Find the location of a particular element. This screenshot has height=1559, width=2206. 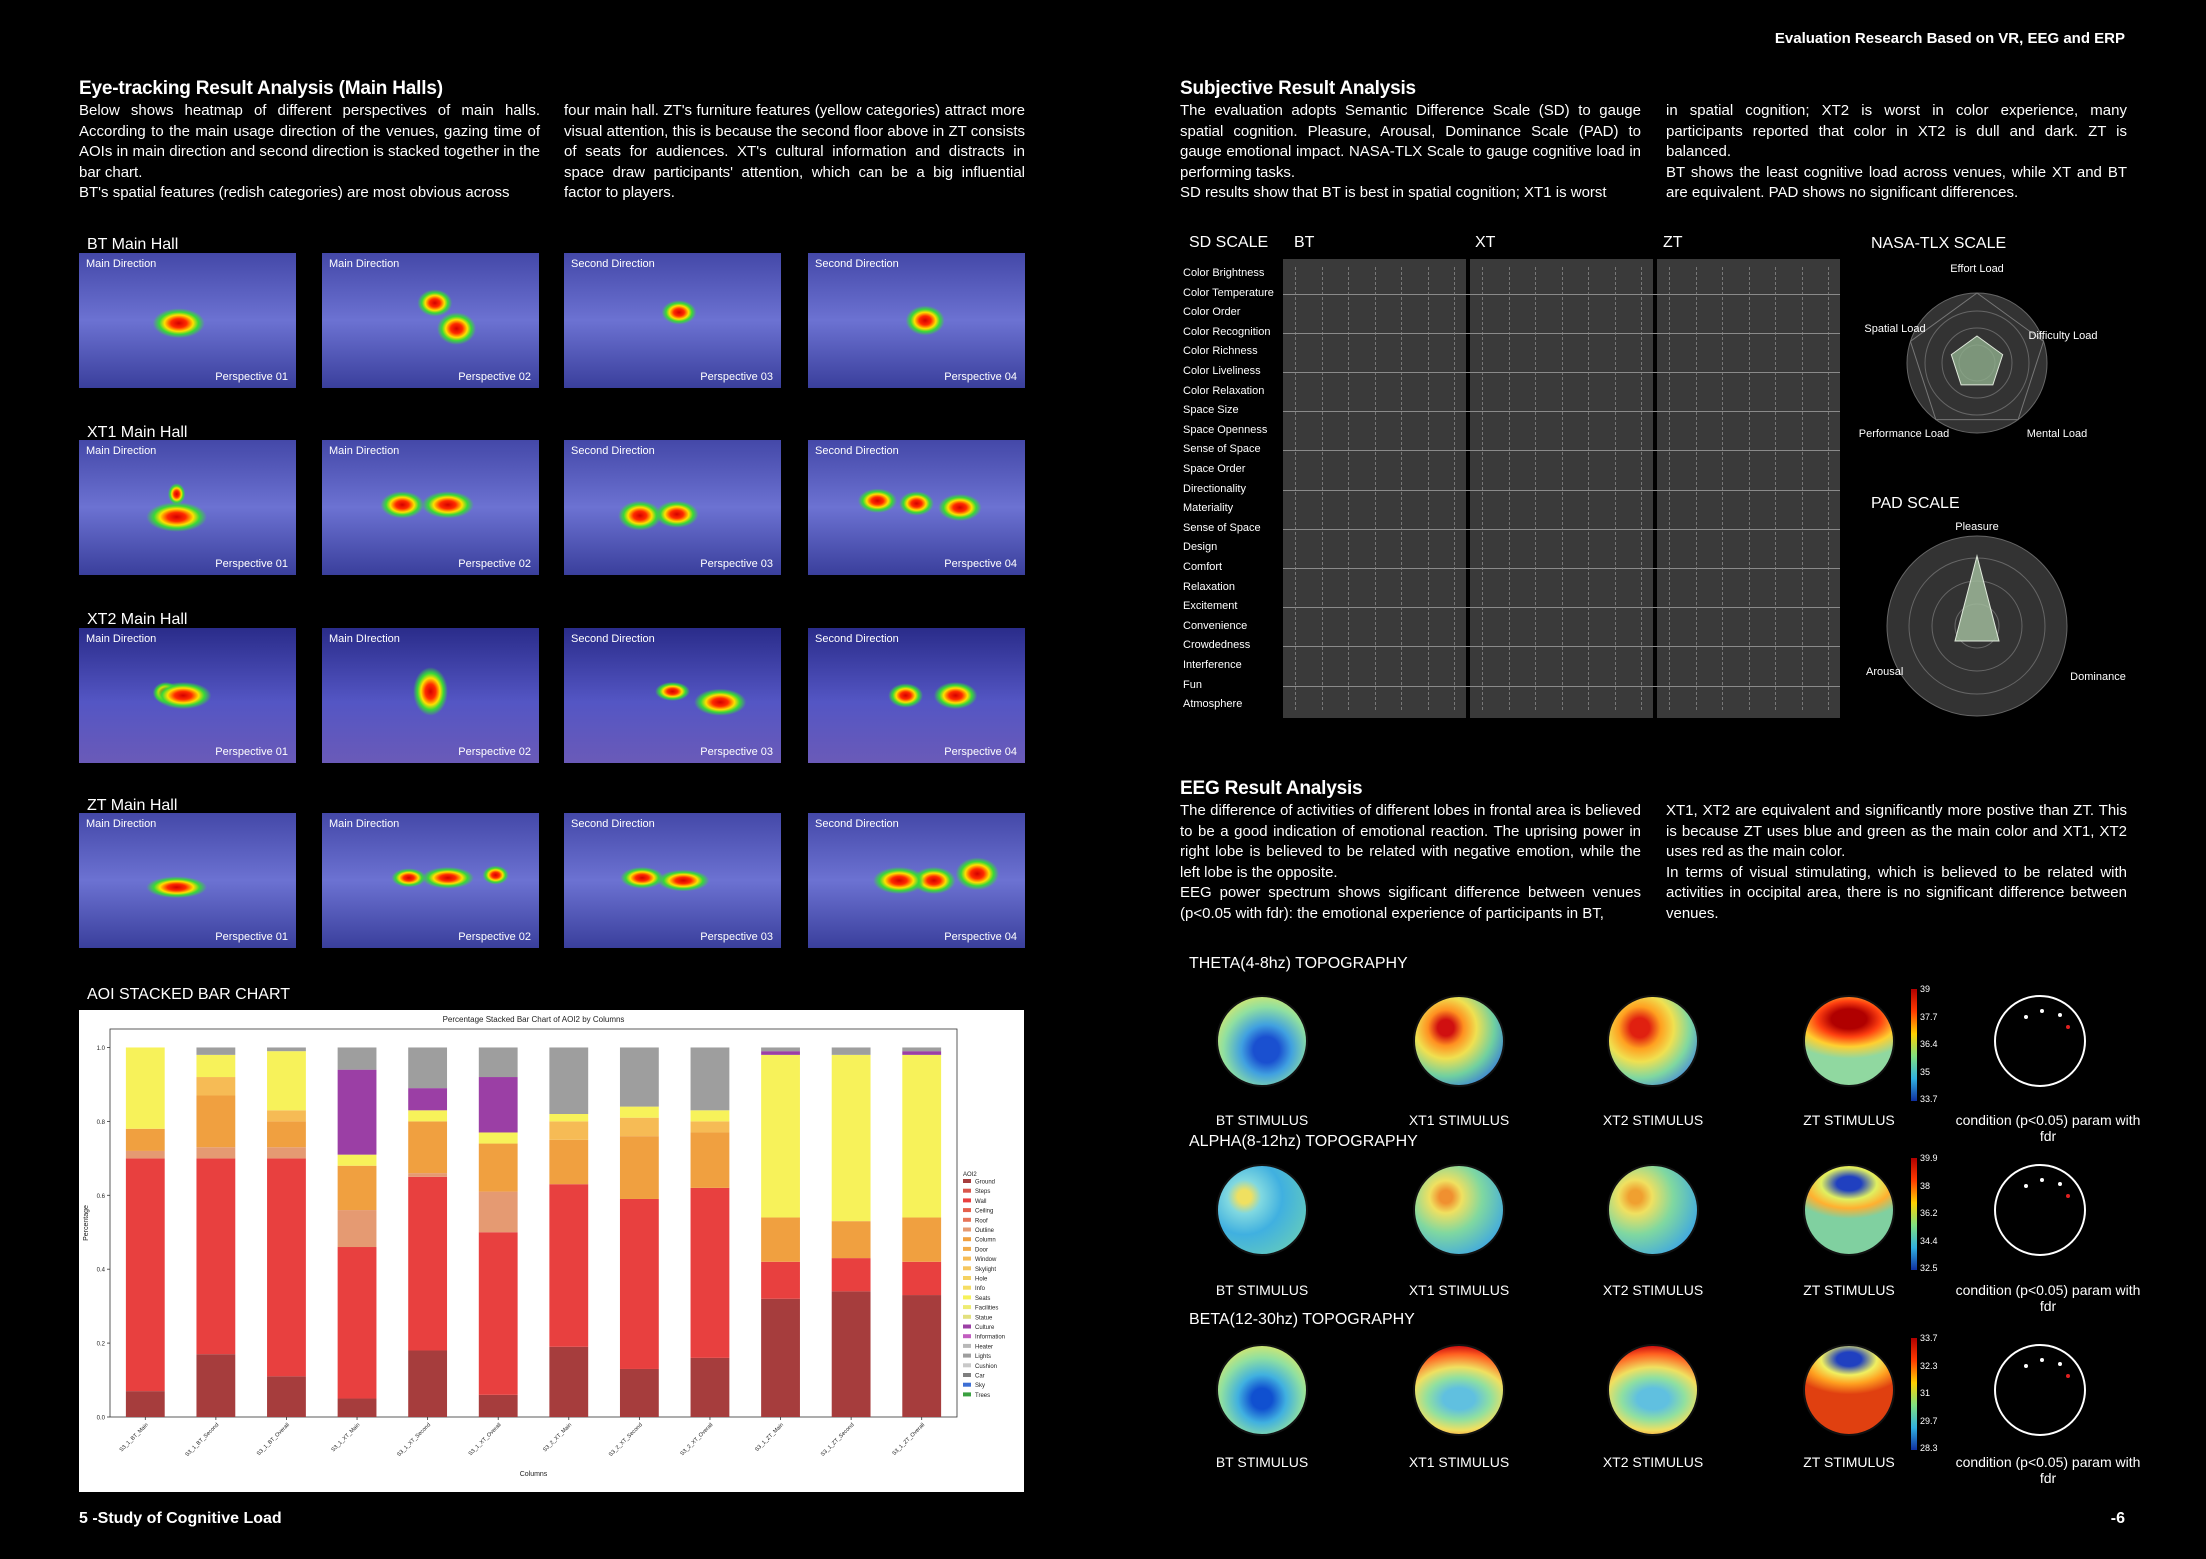

legend-entry: Car is located at coordinates (980, 1377).